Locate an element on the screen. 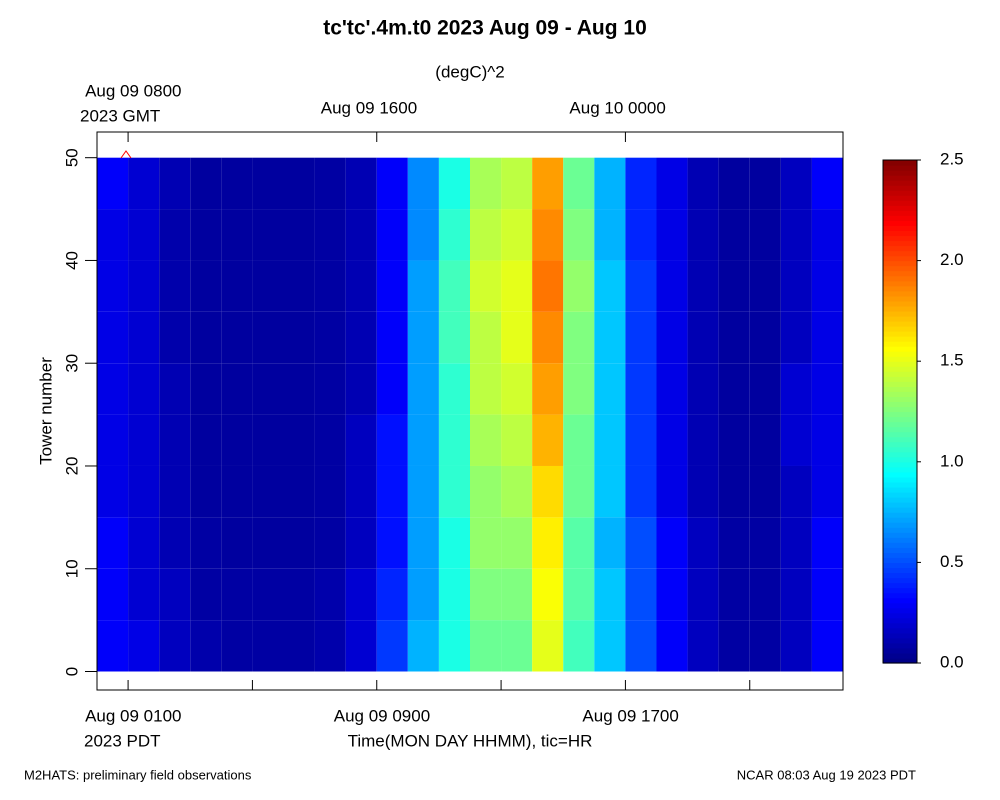  x-tick-label: Aug 09 0900 is located at coordinates (382, 715).